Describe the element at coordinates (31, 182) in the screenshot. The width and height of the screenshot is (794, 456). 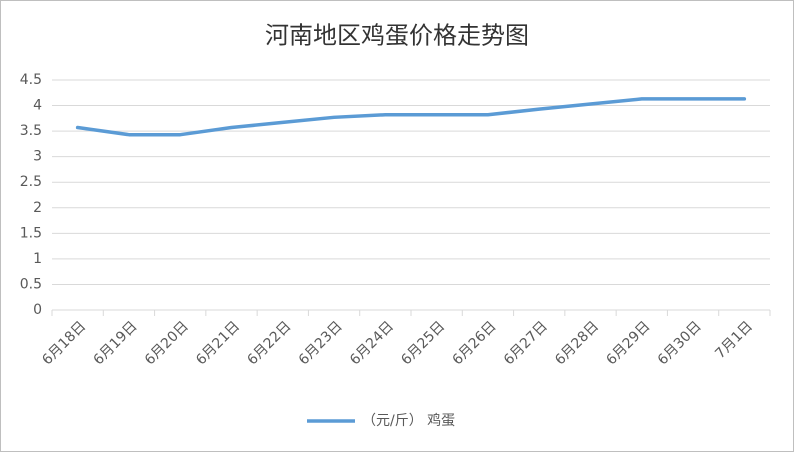
I see `y-tick-label: 2.5` at that location.